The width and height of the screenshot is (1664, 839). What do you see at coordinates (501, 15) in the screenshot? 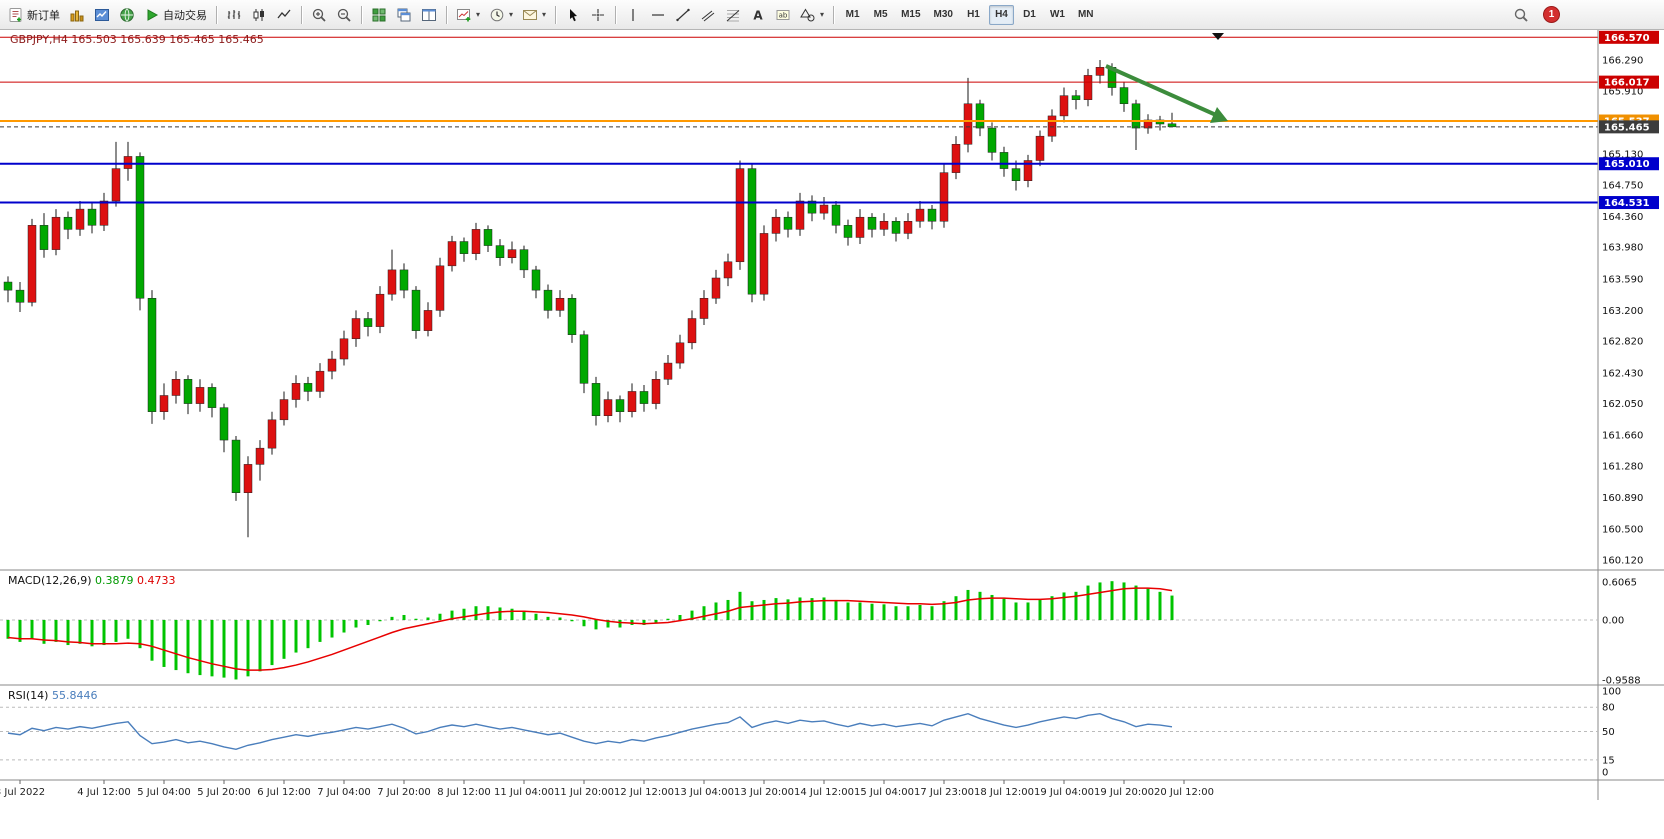
I see `period-dropdown: ▾` at bounding box center [501, 15].